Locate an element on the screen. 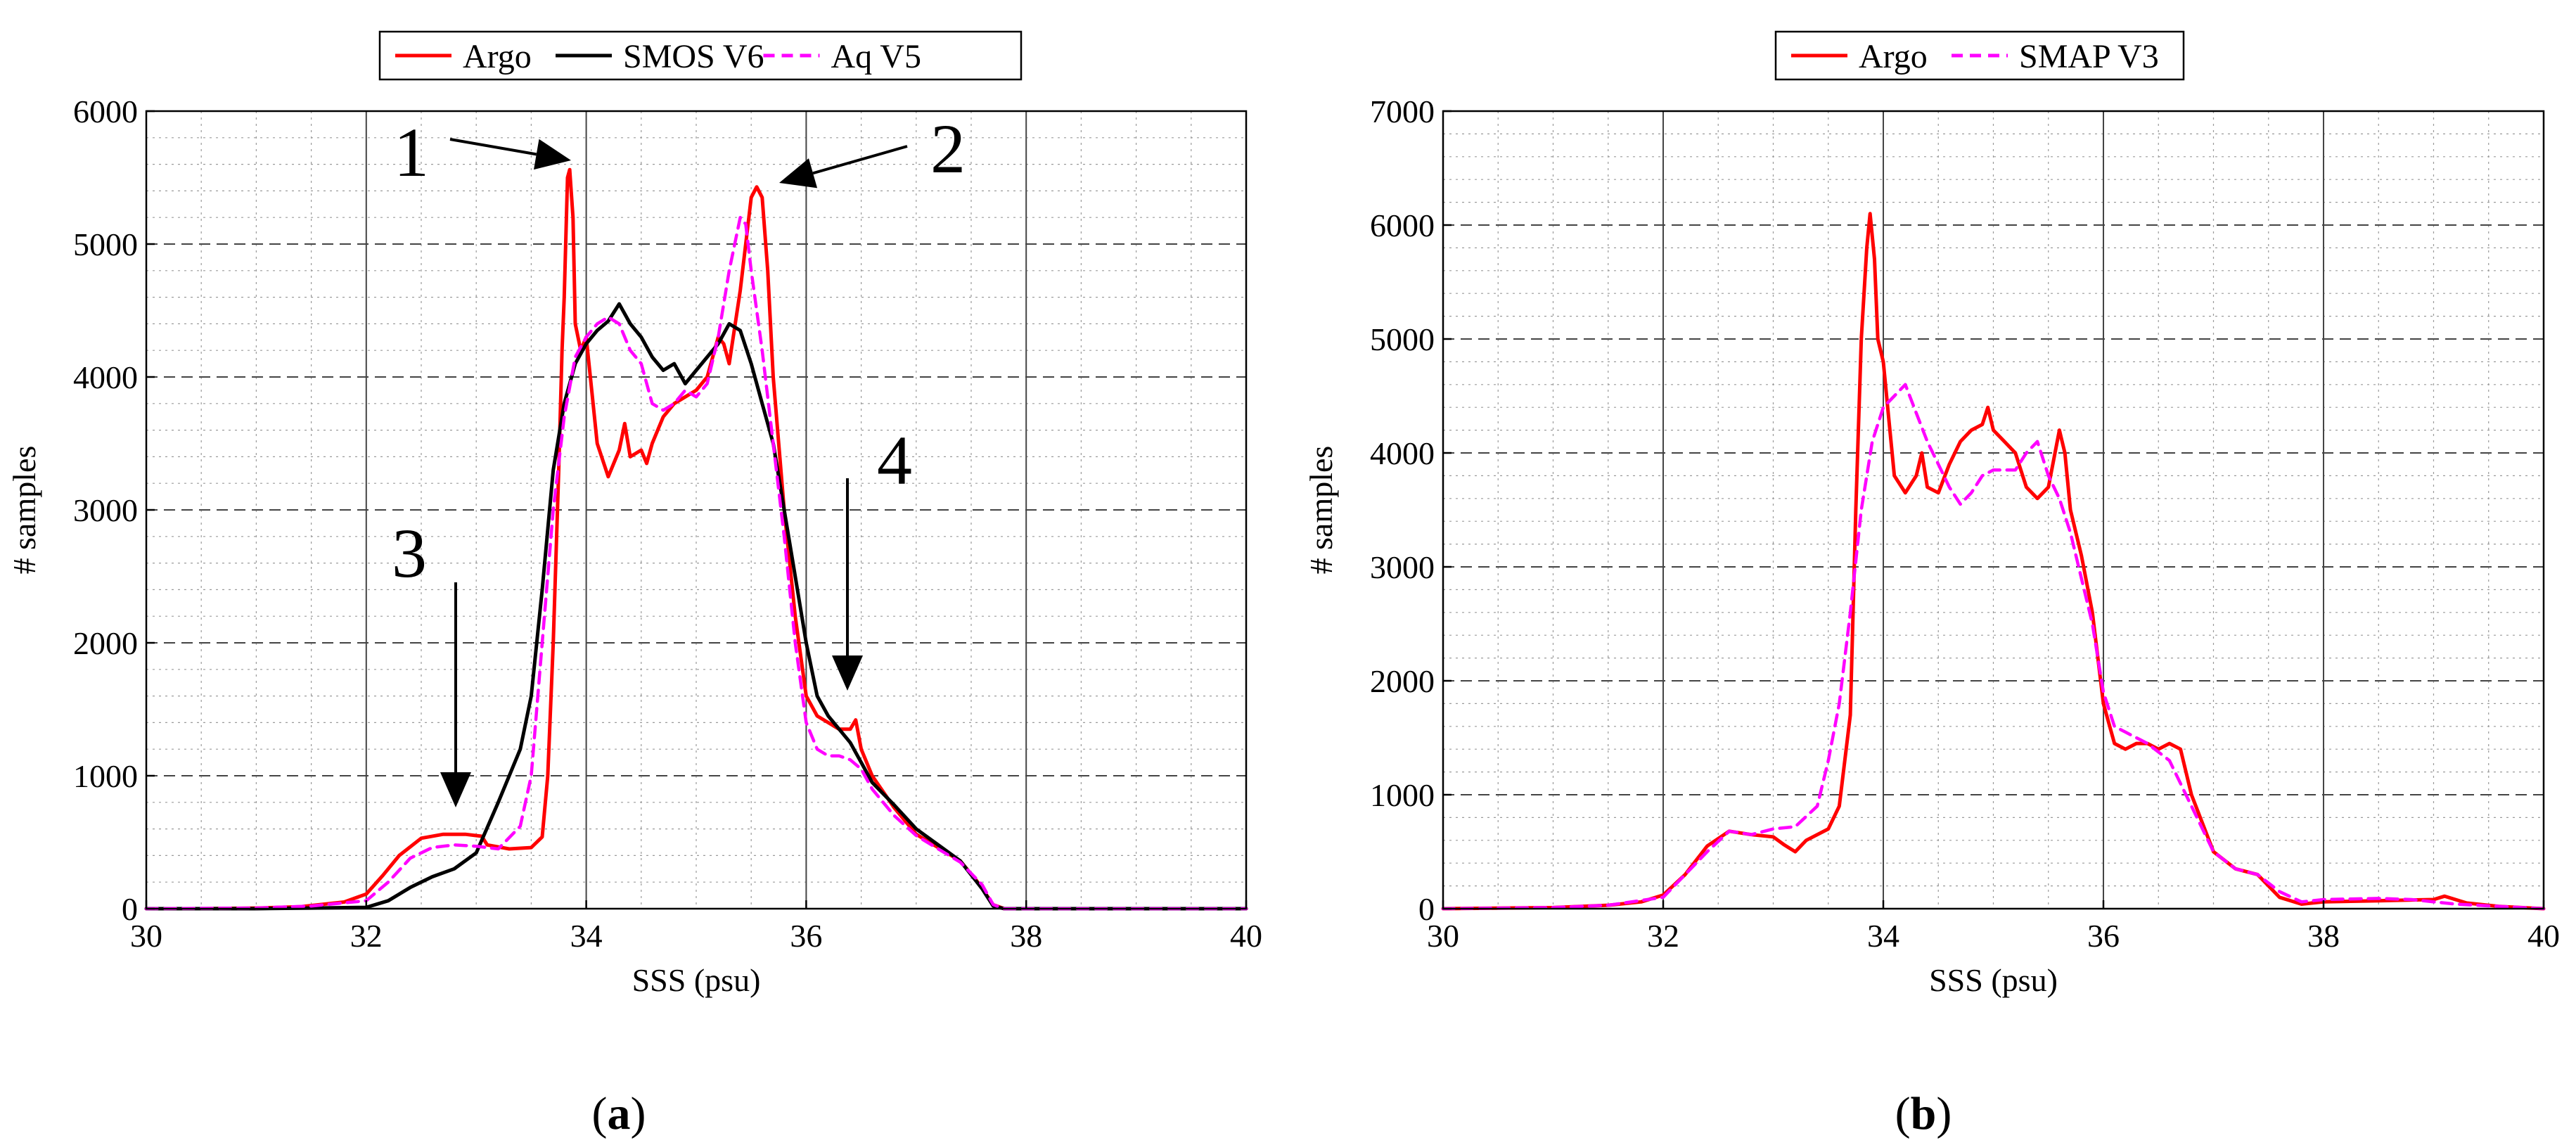 Image resolution: width=2576 pixels, height=1145 pixels. panel-a-annotation-label-3: 3 is located at coordinates (409, 553).